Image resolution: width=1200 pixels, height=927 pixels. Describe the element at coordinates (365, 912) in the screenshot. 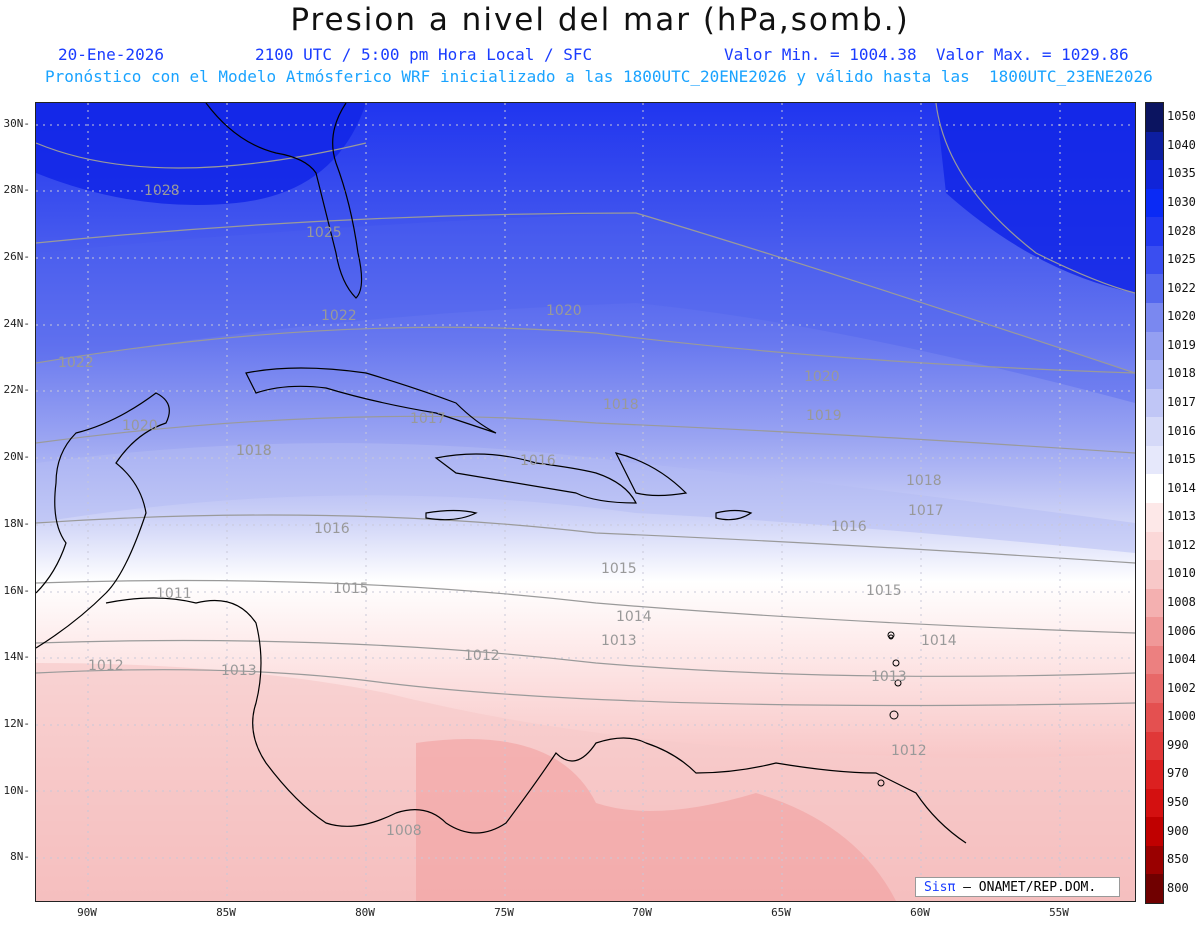

I see `lon-label: 80W` at that location.